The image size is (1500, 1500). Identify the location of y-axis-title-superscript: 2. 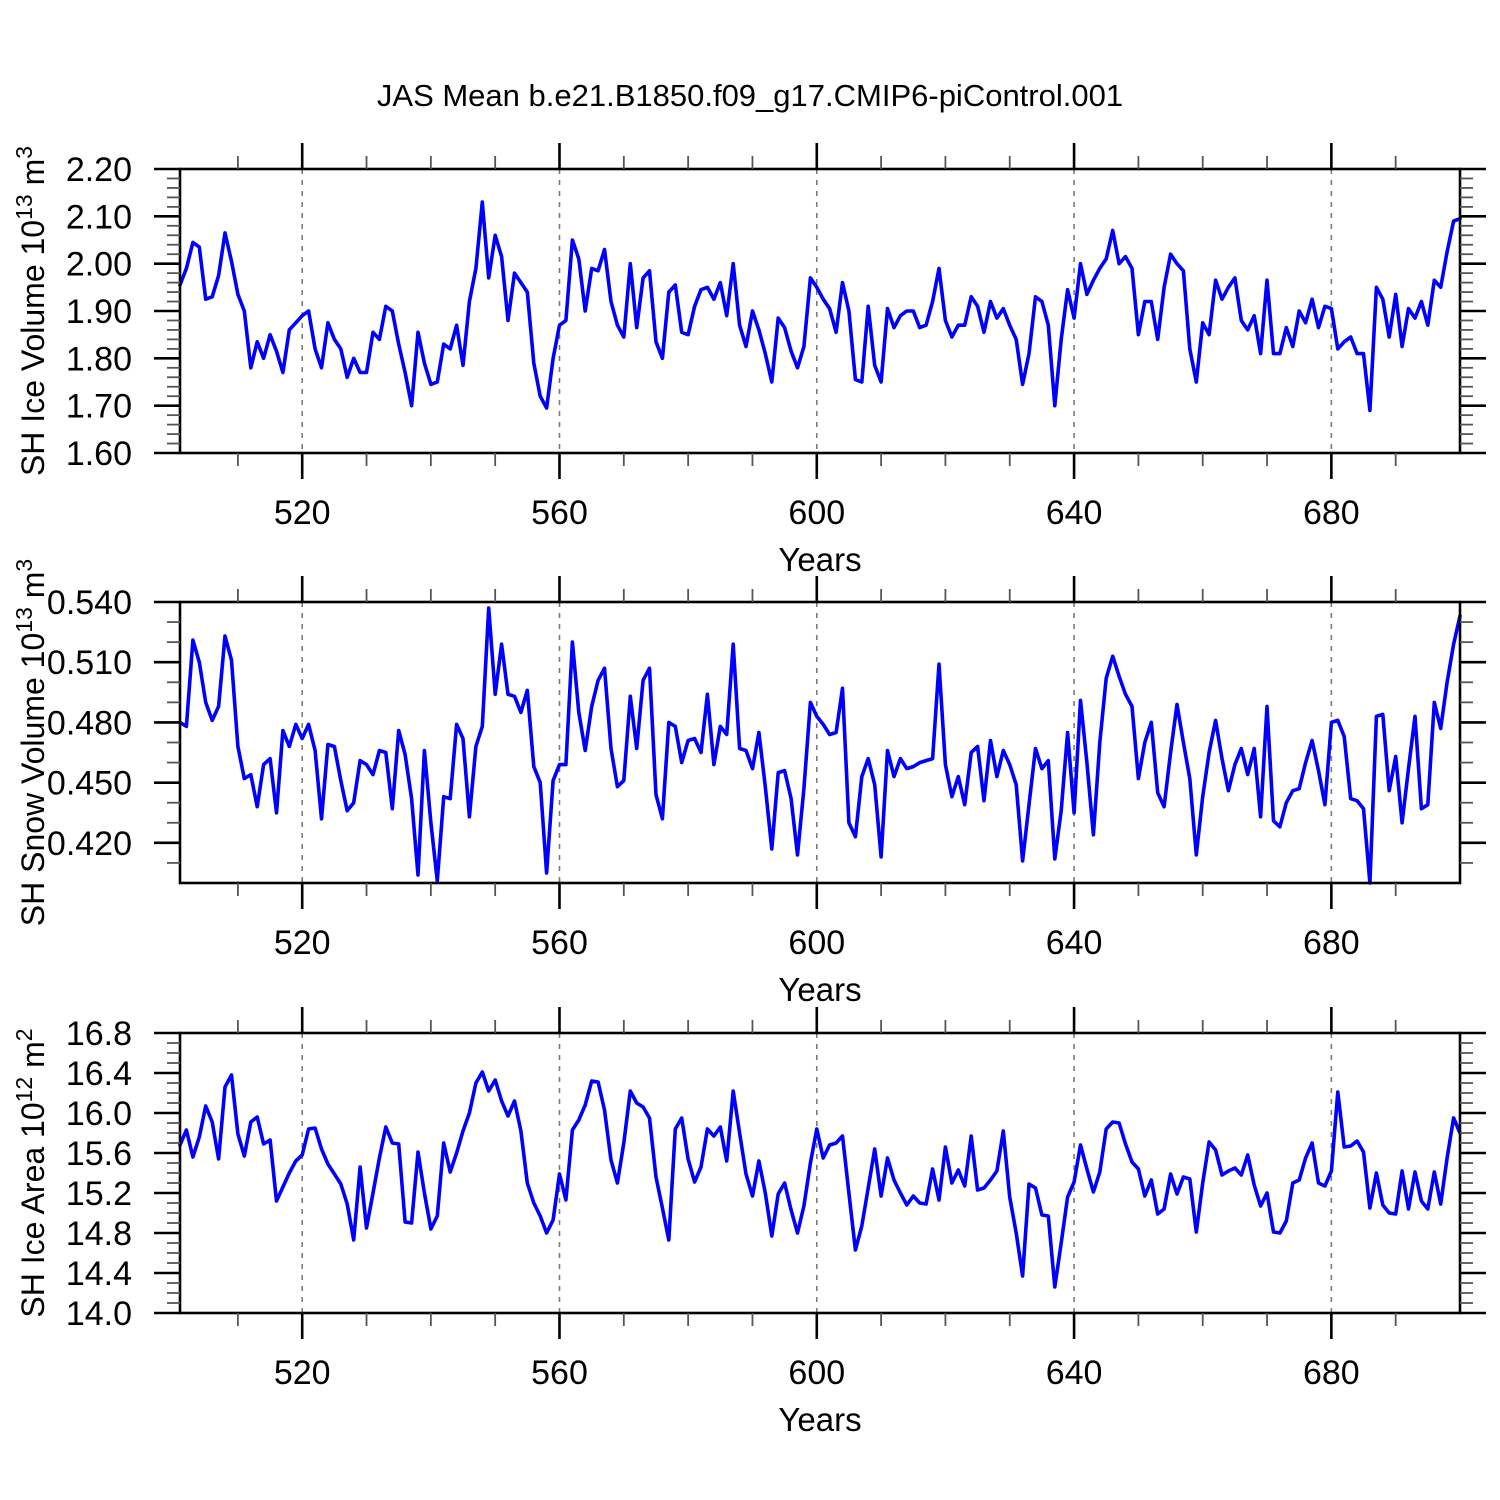
(24, 1034).